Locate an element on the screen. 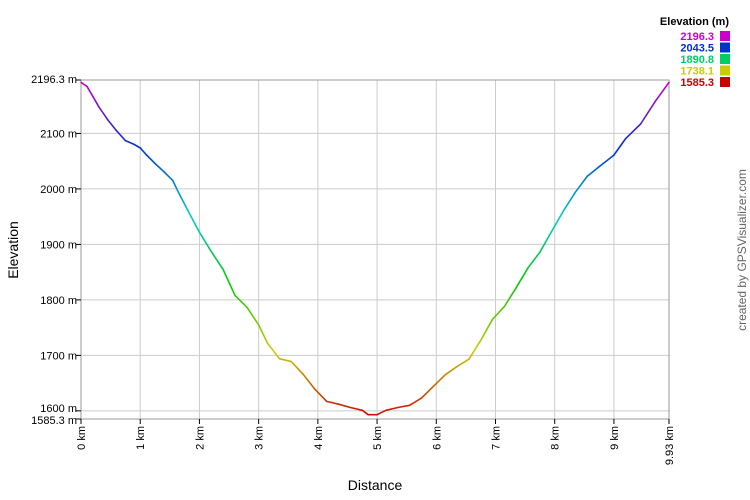  y-tick-label: 1900 m is located at coordinates (58, 245).